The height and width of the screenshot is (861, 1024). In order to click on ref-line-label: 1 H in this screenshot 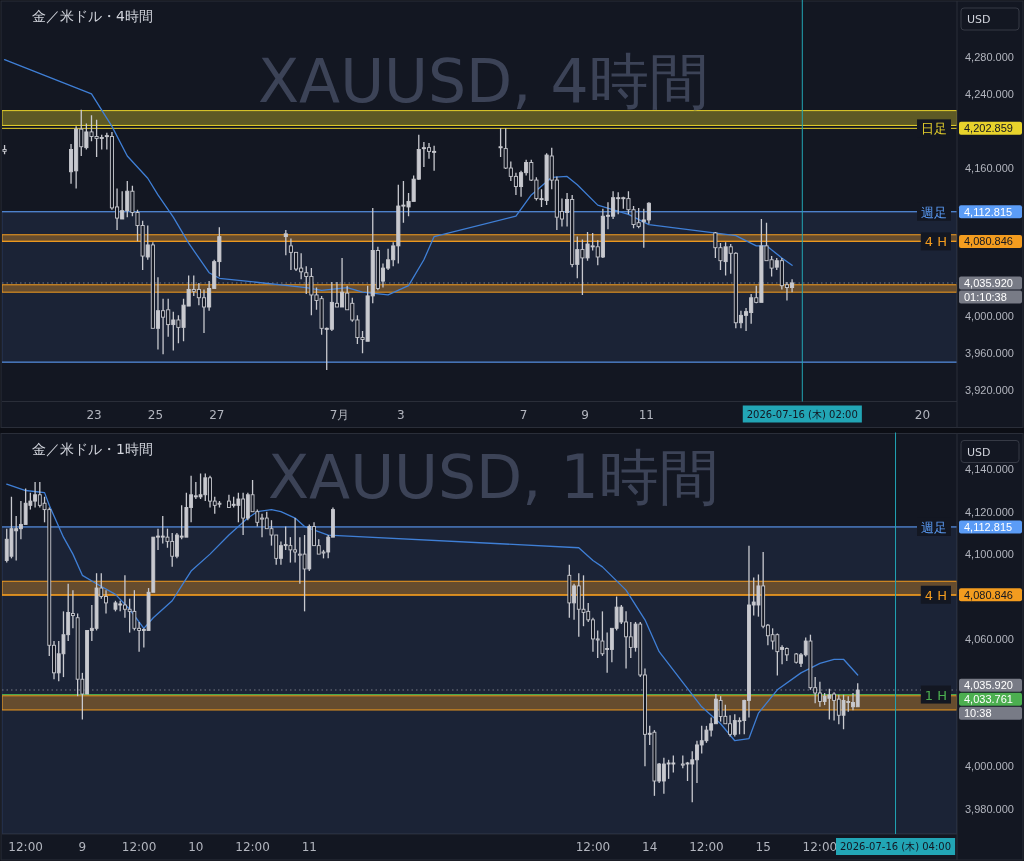, I will do `click(935, 695)`.